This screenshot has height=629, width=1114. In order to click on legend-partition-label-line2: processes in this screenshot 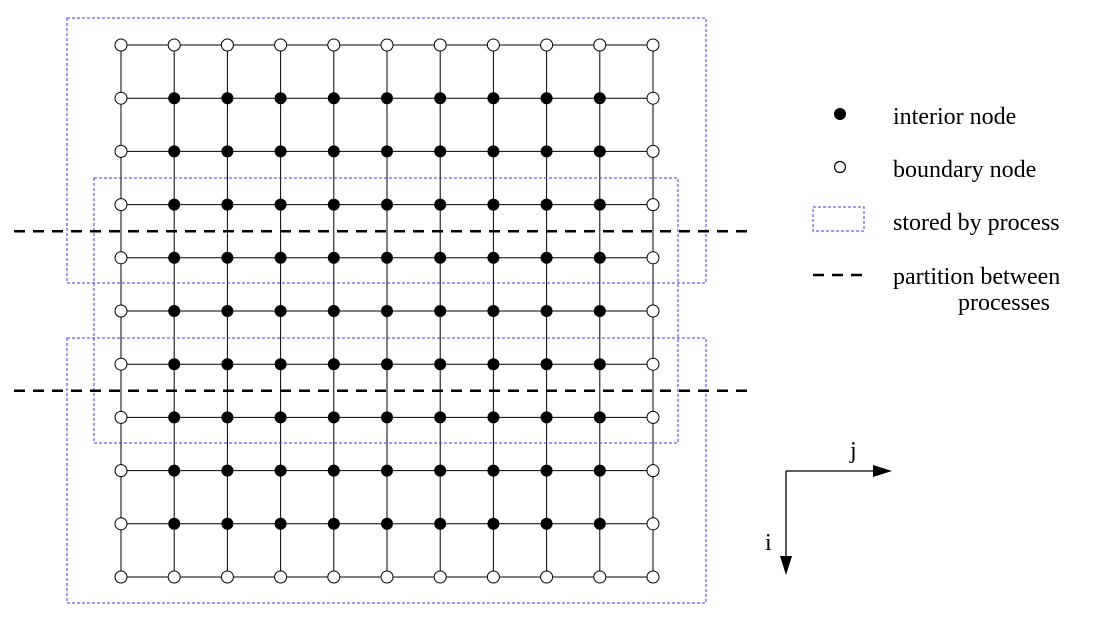, I will do `click(1004, 303)`.